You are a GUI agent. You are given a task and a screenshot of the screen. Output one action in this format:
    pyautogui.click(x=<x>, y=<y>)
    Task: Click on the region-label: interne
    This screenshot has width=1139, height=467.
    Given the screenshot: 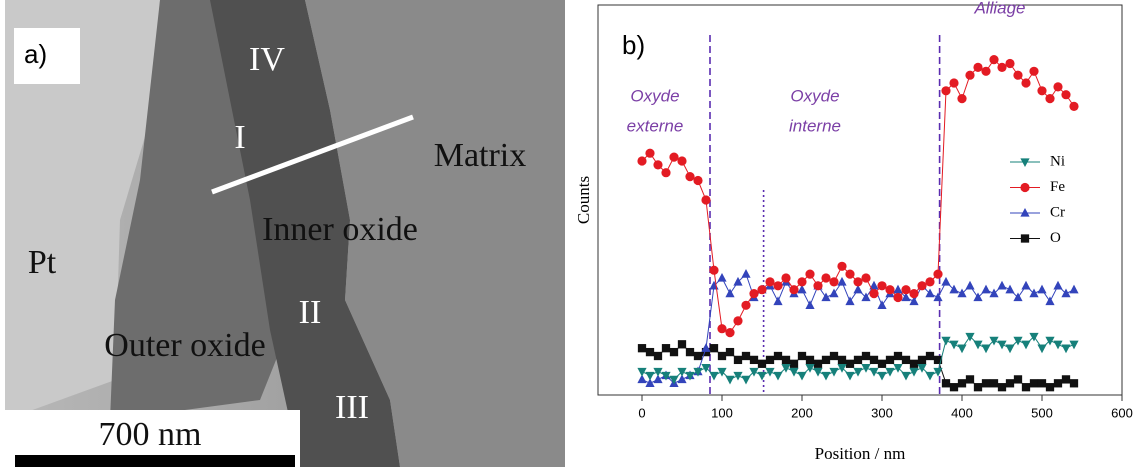 What is the action you would take?
    pyautogui.click(x=815, y=125)
    